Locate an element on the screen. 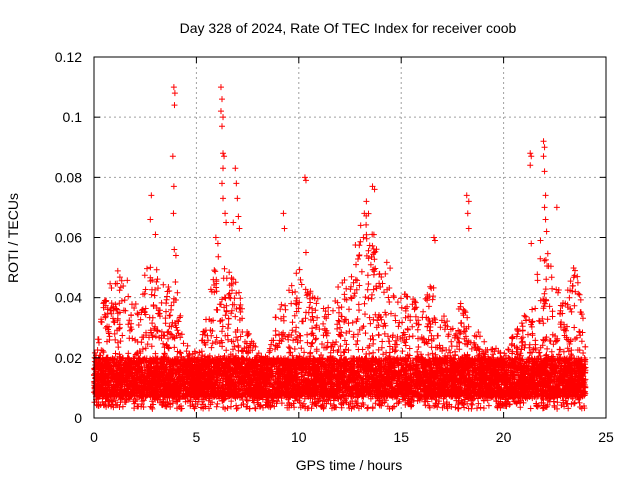 The height and width of the screenshot is (480, 640). x-tick-label: 10 is located at coordinates (299, 437).